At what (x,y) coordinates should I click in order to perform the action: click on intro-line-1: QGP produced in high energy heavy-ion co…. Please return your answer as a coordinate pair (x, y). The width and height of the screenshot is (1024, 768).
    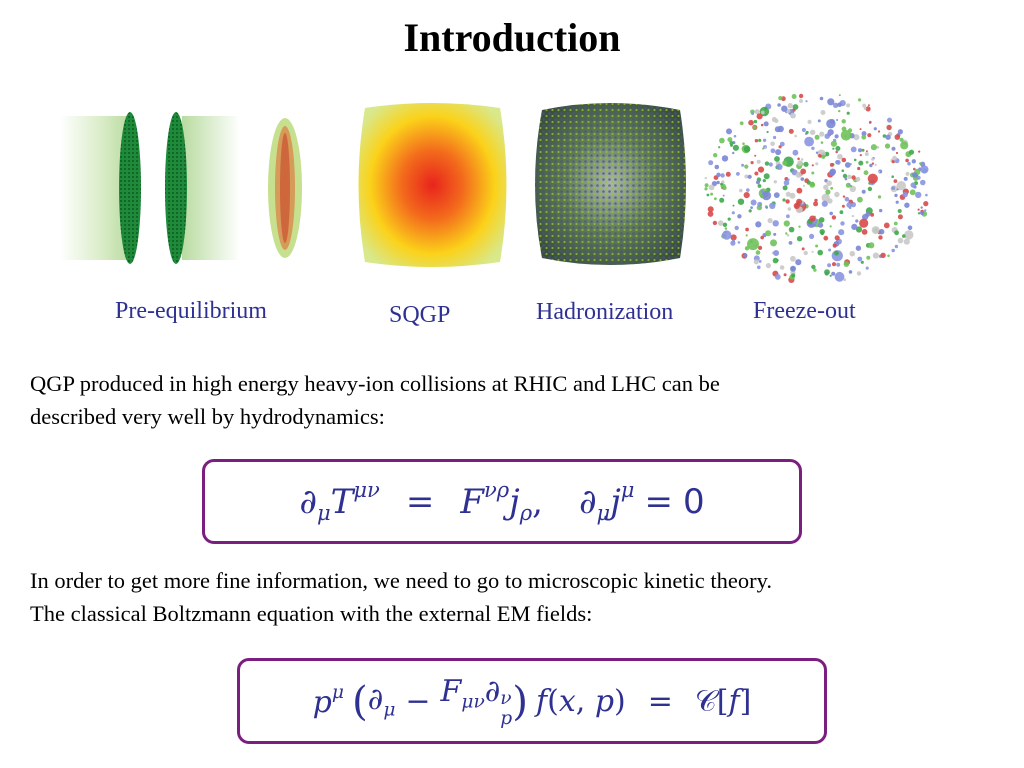
    Looking at the image, I should click on (375, 383).